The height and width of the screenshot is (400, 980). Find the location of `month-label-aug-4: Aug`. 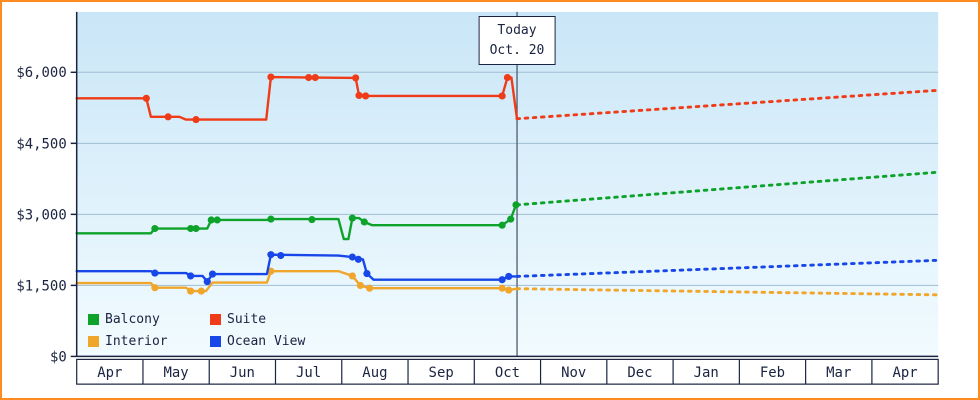

month-label-aug-4: Aug is located at coordinates (374, 373).